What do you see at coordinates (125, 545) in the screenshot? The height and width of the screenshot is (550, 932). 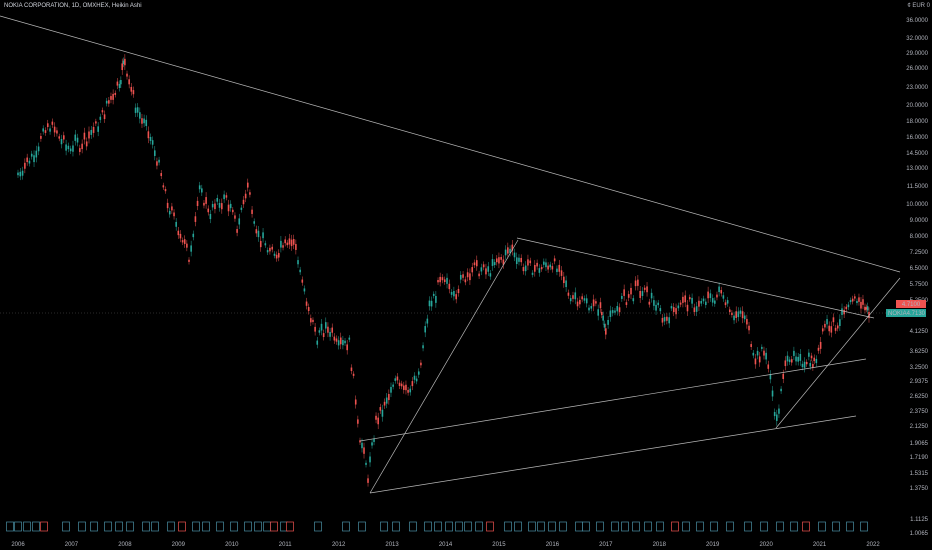 I see `x-tick-label: 2008` at bounding box center [125, 545].